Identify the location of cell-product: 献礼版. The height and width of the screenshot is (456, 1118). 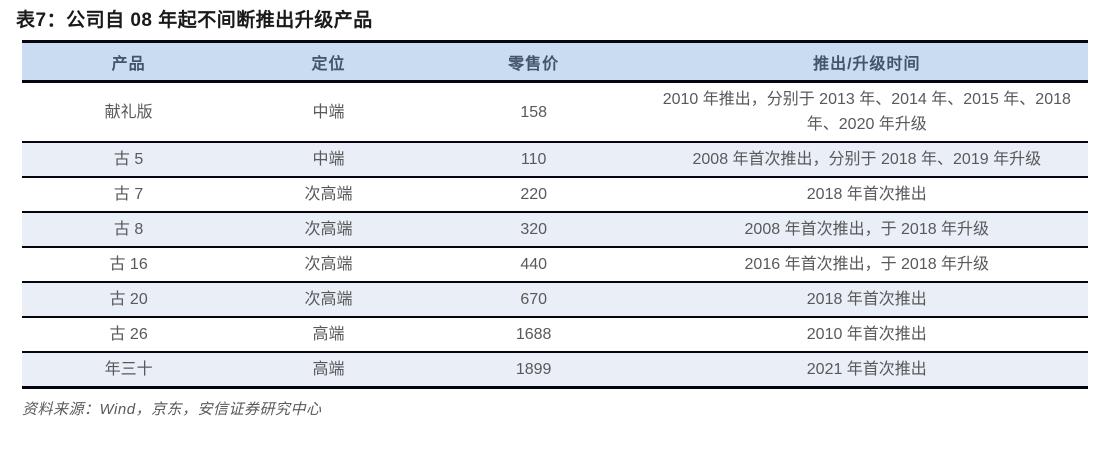
(128, 112).